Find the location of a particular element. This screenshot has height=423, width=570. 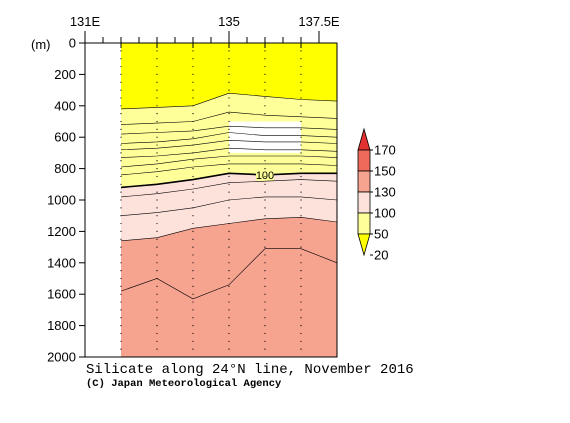

y-tick-label: 1600 is located at coordinates (61, 294).